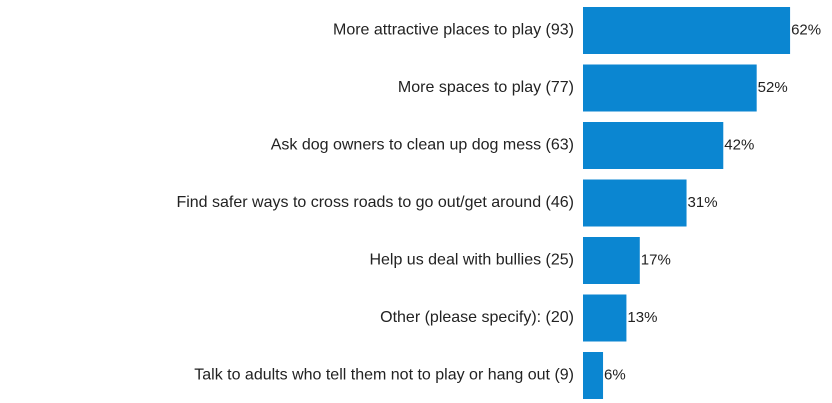  Describe the element at coordinates (806, 29) in the screenshot. I see `value-label: 62%` at that location.